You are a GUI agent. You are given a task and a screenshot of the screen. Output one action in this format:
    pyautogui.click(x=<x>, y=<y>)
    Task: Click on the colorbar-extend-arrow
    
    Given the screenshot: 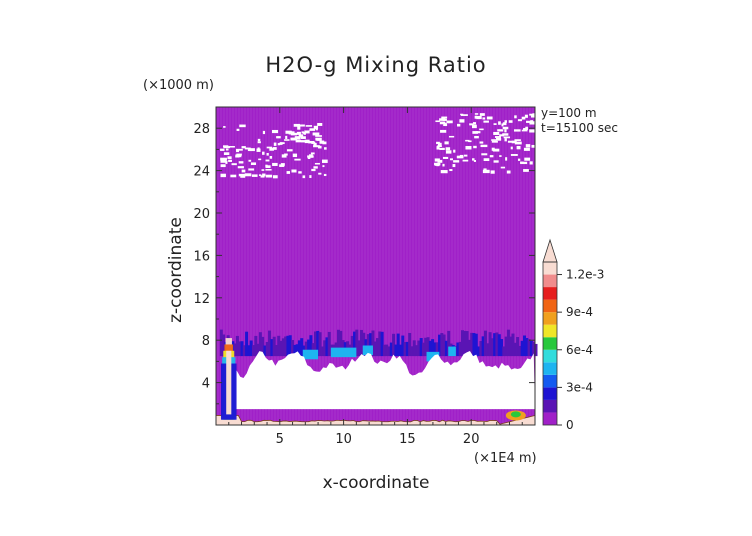 What is the action you would take?
    pyautogui.click(x=550, y=250)
    